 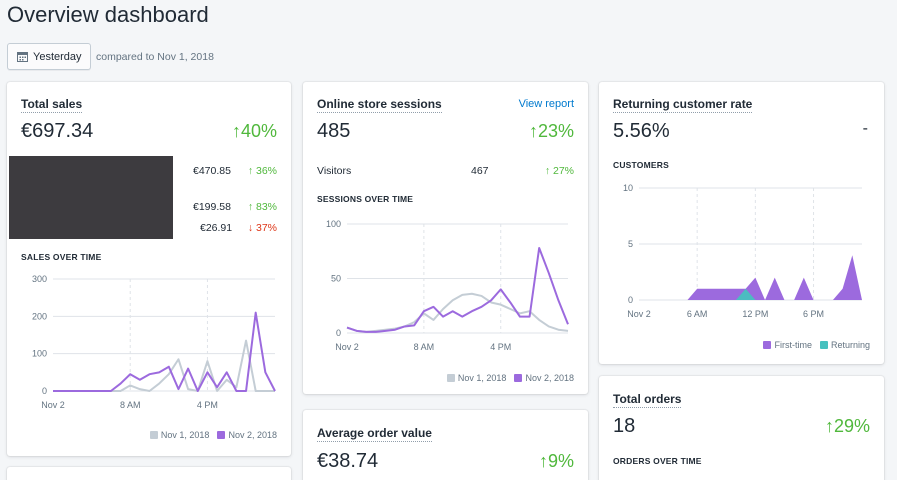 I want to click on y-tick-label: 200, so click(x=39, y=316).